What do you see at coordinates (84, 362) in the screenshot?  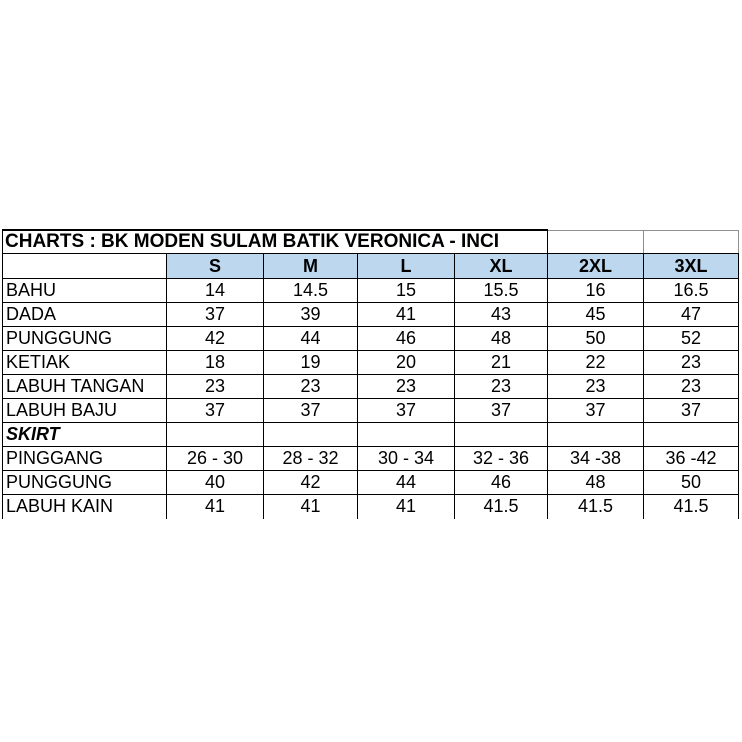 I see `row-label: KETIAK` at bounding box center [84, 362].